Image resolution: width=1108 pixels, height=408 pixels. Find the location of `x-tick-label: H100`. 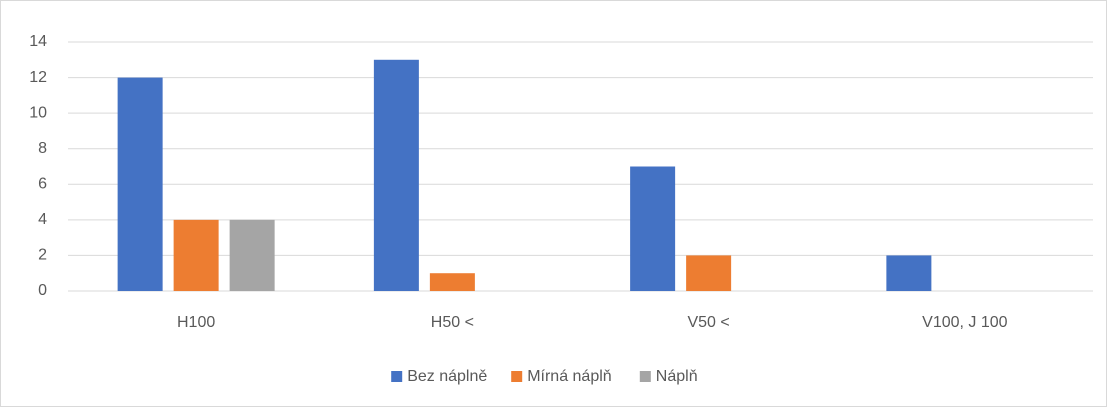

x-tick-label: H100 is located at coordinates (196, 322).